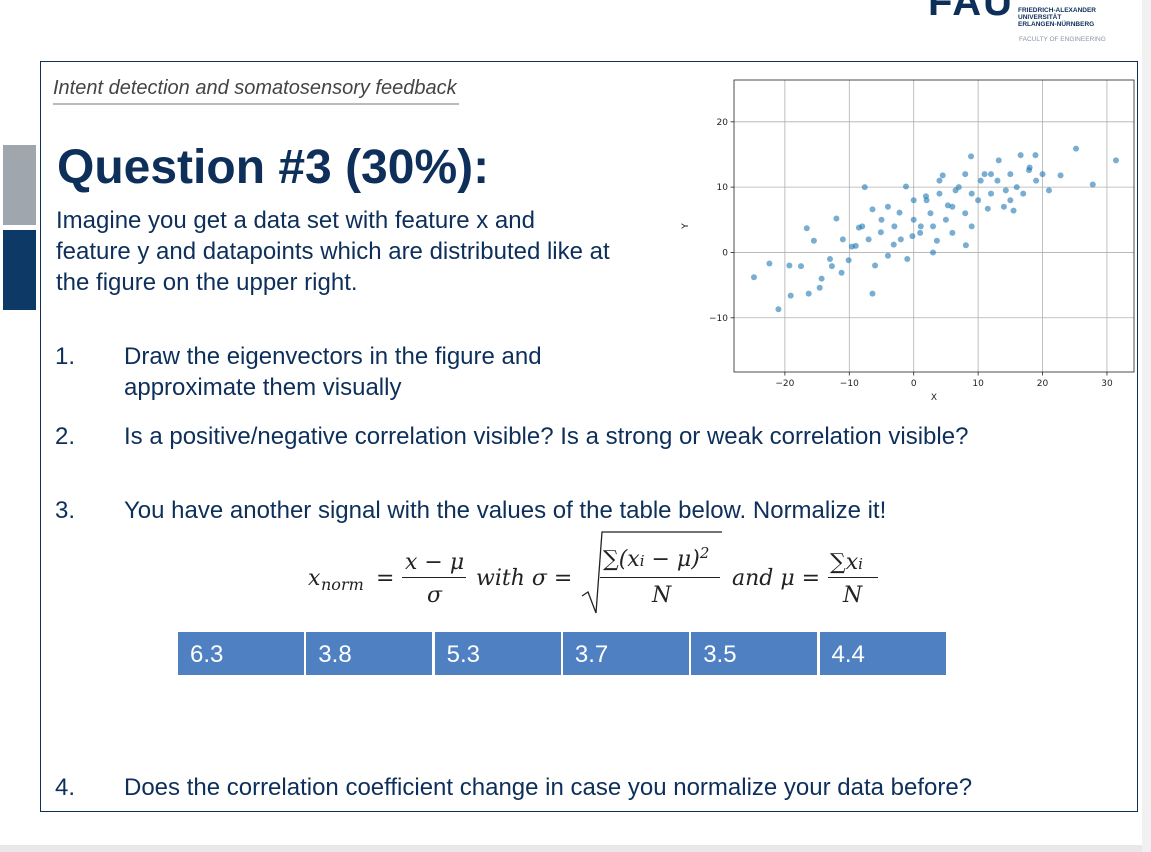  What do you see at coordinates (704, 553) in the screenshot?
I see `formula-part: 2` at bounding box center [704, 553].